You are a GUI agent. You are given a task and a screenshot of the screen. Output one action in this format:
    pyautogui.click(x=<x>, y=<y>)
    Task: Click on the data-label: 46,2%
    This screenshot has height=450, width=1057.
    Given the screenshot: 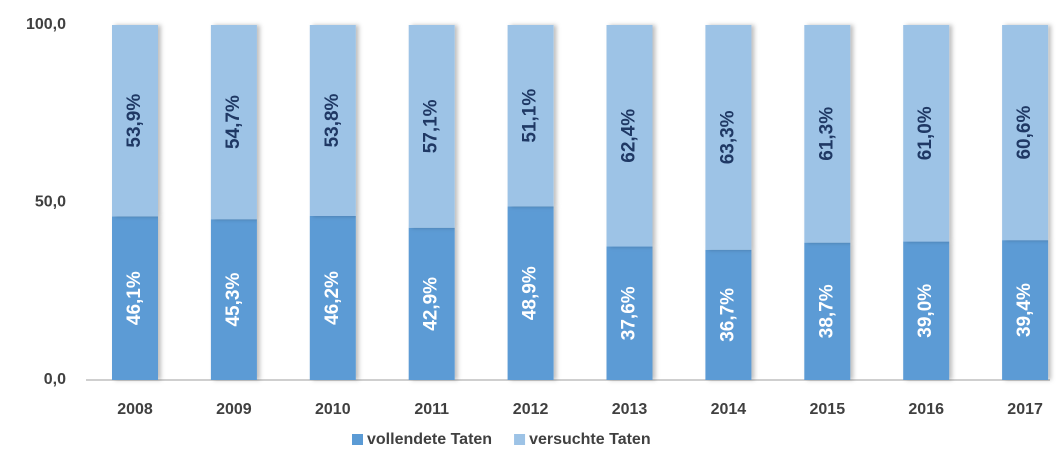 What is the action you would take?
    pyautogui.click(x=332, y=298)
    